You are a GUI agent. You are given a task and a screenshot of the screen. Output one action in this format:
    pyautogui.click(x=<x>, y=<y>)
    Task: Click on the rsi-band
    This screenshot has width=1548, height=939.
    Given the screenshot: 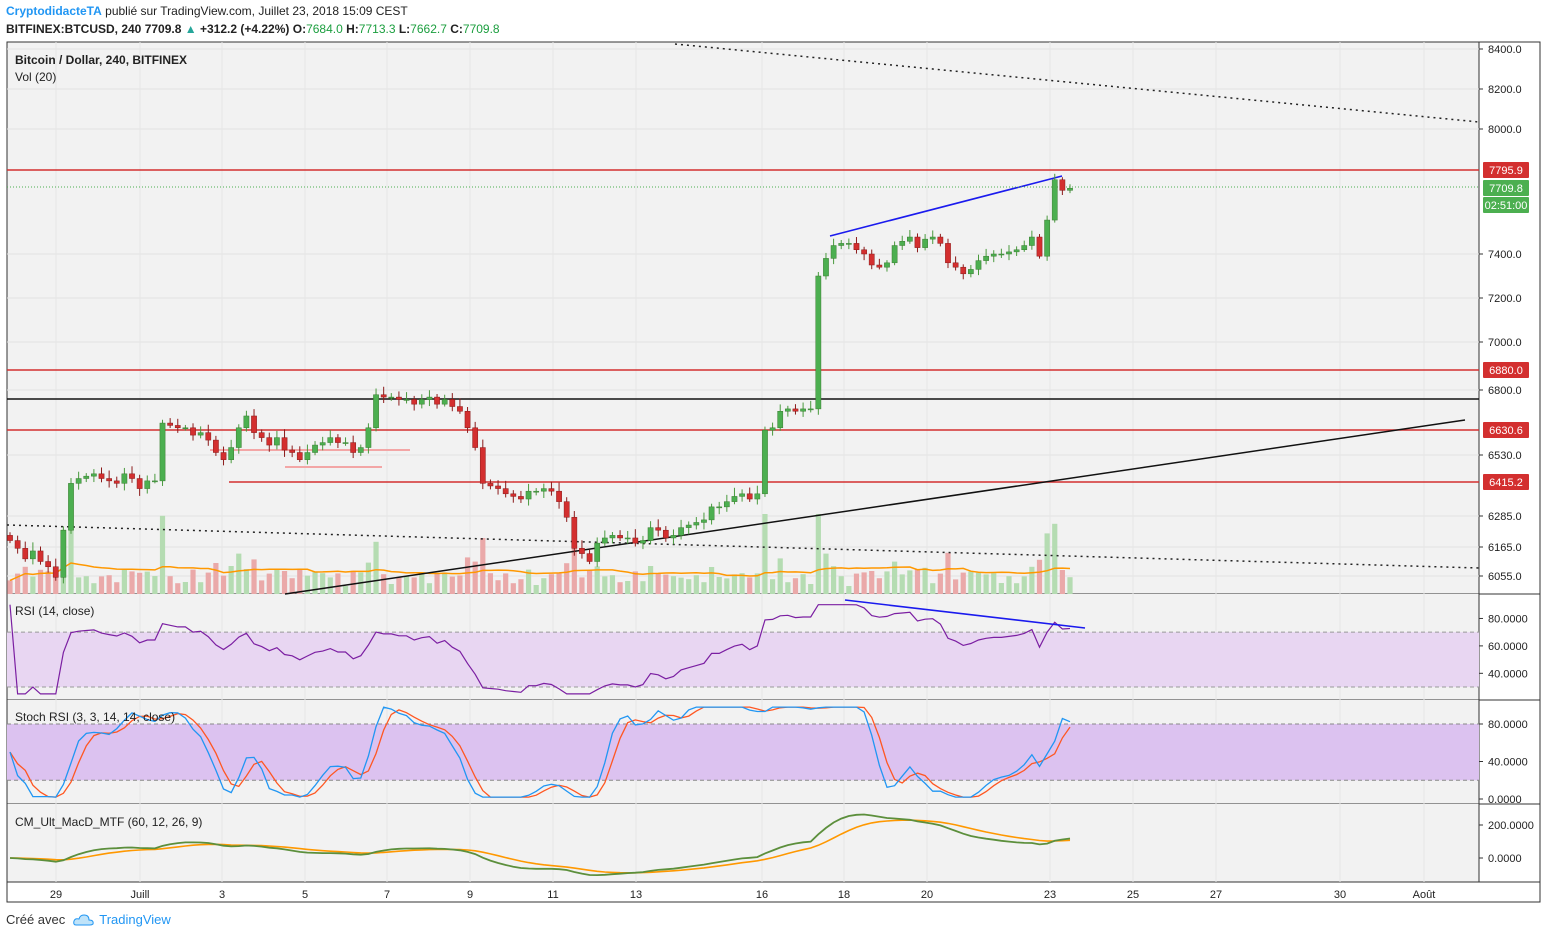 What is the action you would take?
    pyautogui.click(x=743, y=660)
    